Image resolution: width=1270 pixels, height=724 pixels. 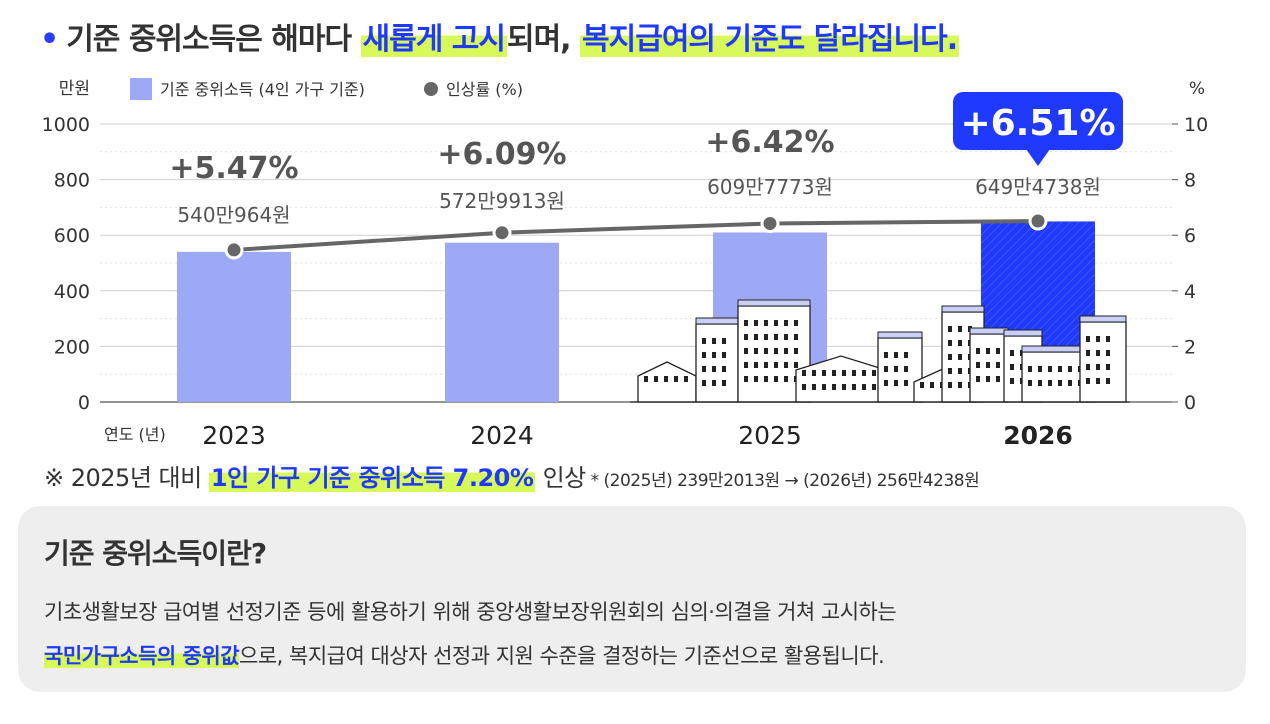 What do you see at coordinates (234, 250) in the screenshot?
I see `rate-point-2023` at bounding box center [234, 250].